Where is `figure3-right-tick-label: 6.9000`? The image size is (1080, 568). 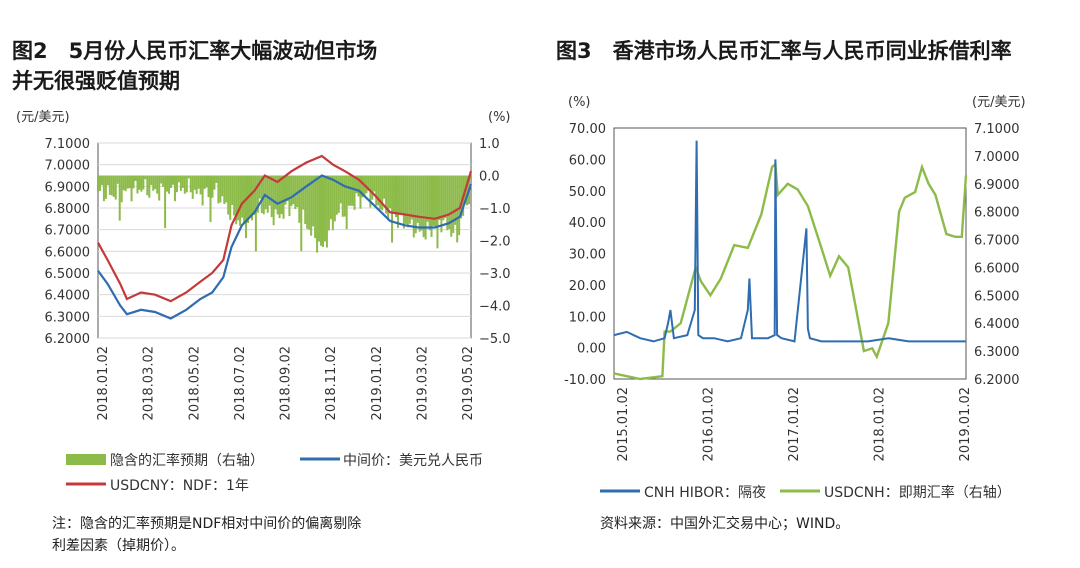
figure3-right-tick-label: 6.9000 is located at coordinates (997, 185).